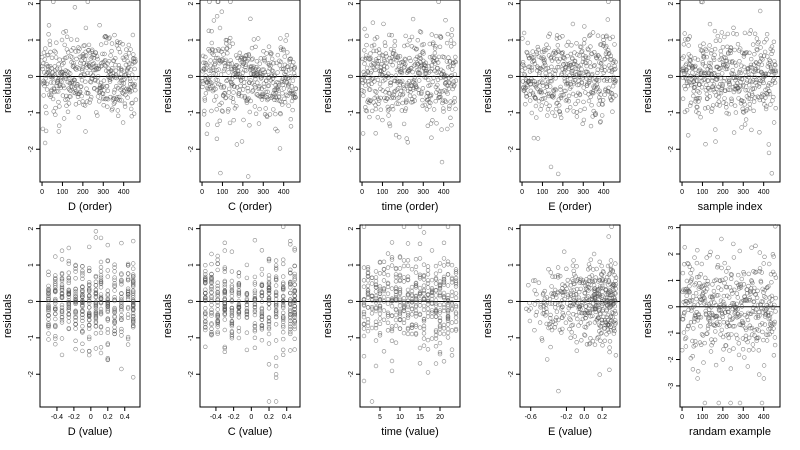 The width and height of the screenshot is (800, 450). Describe the element at coordinates (703, 417) in the screenshot. I see `x-tick-label: 100` at that location.